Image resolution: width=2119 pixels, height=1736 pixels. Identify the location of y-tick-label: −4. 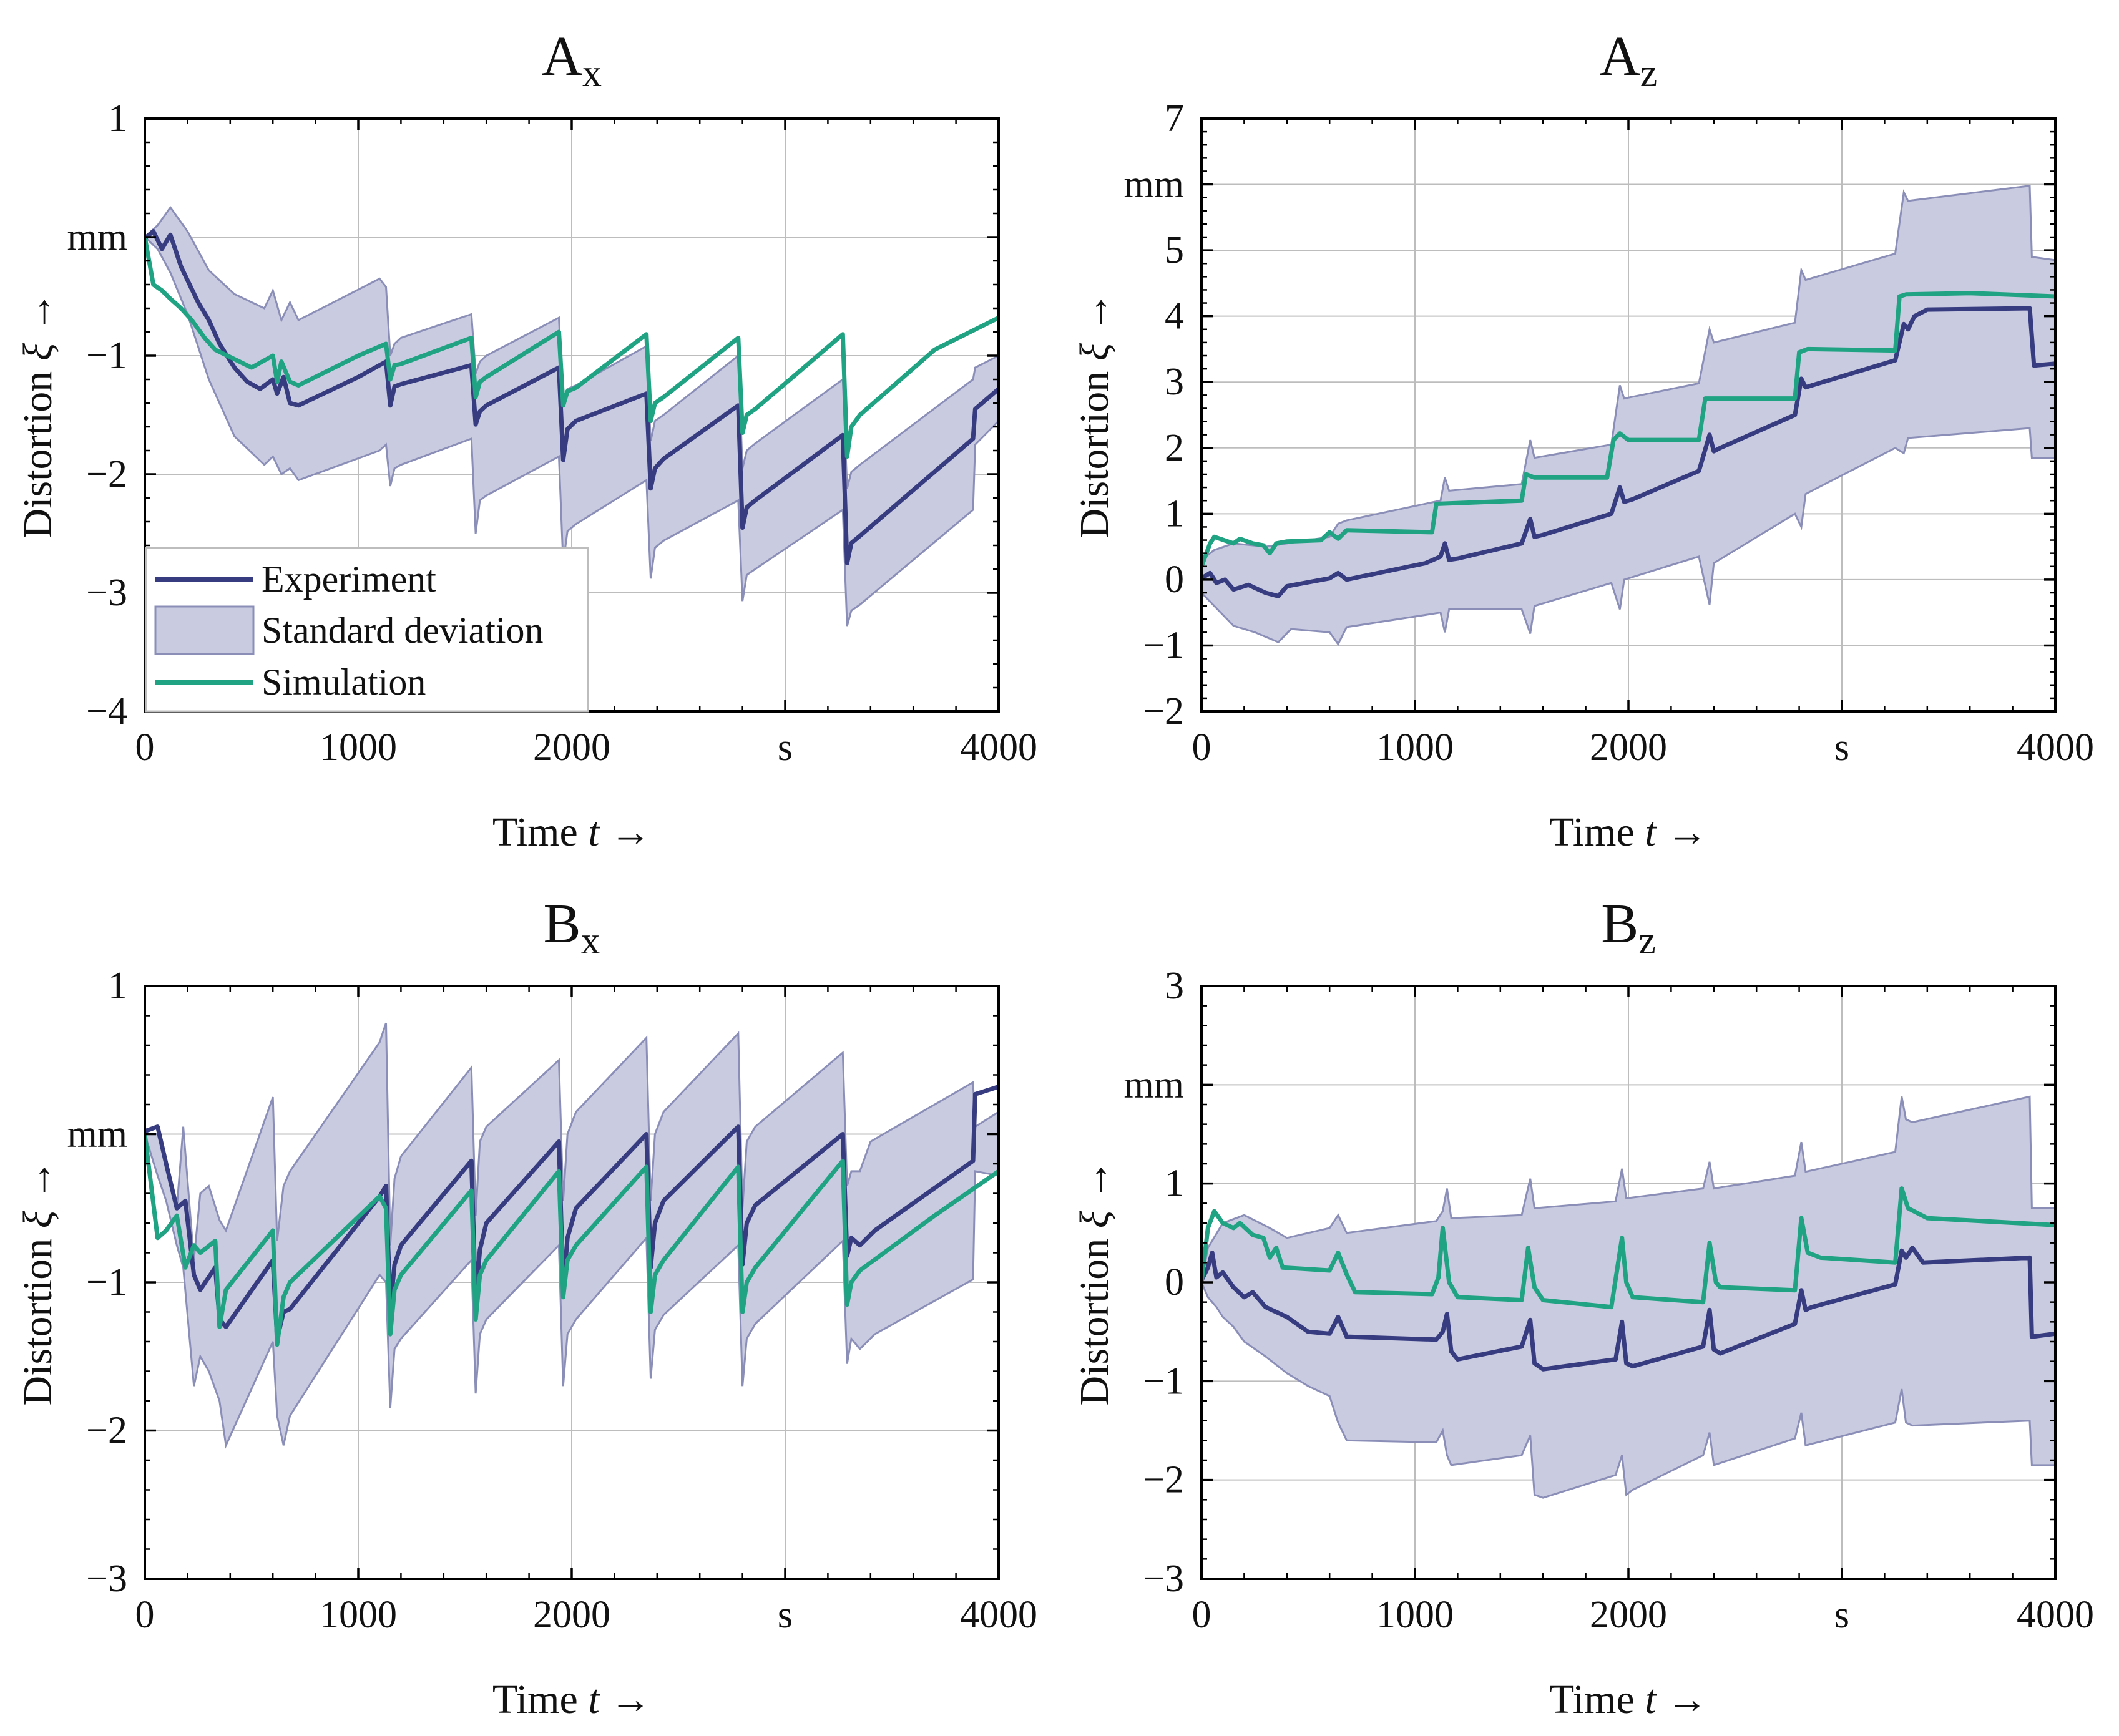
(106, 711).